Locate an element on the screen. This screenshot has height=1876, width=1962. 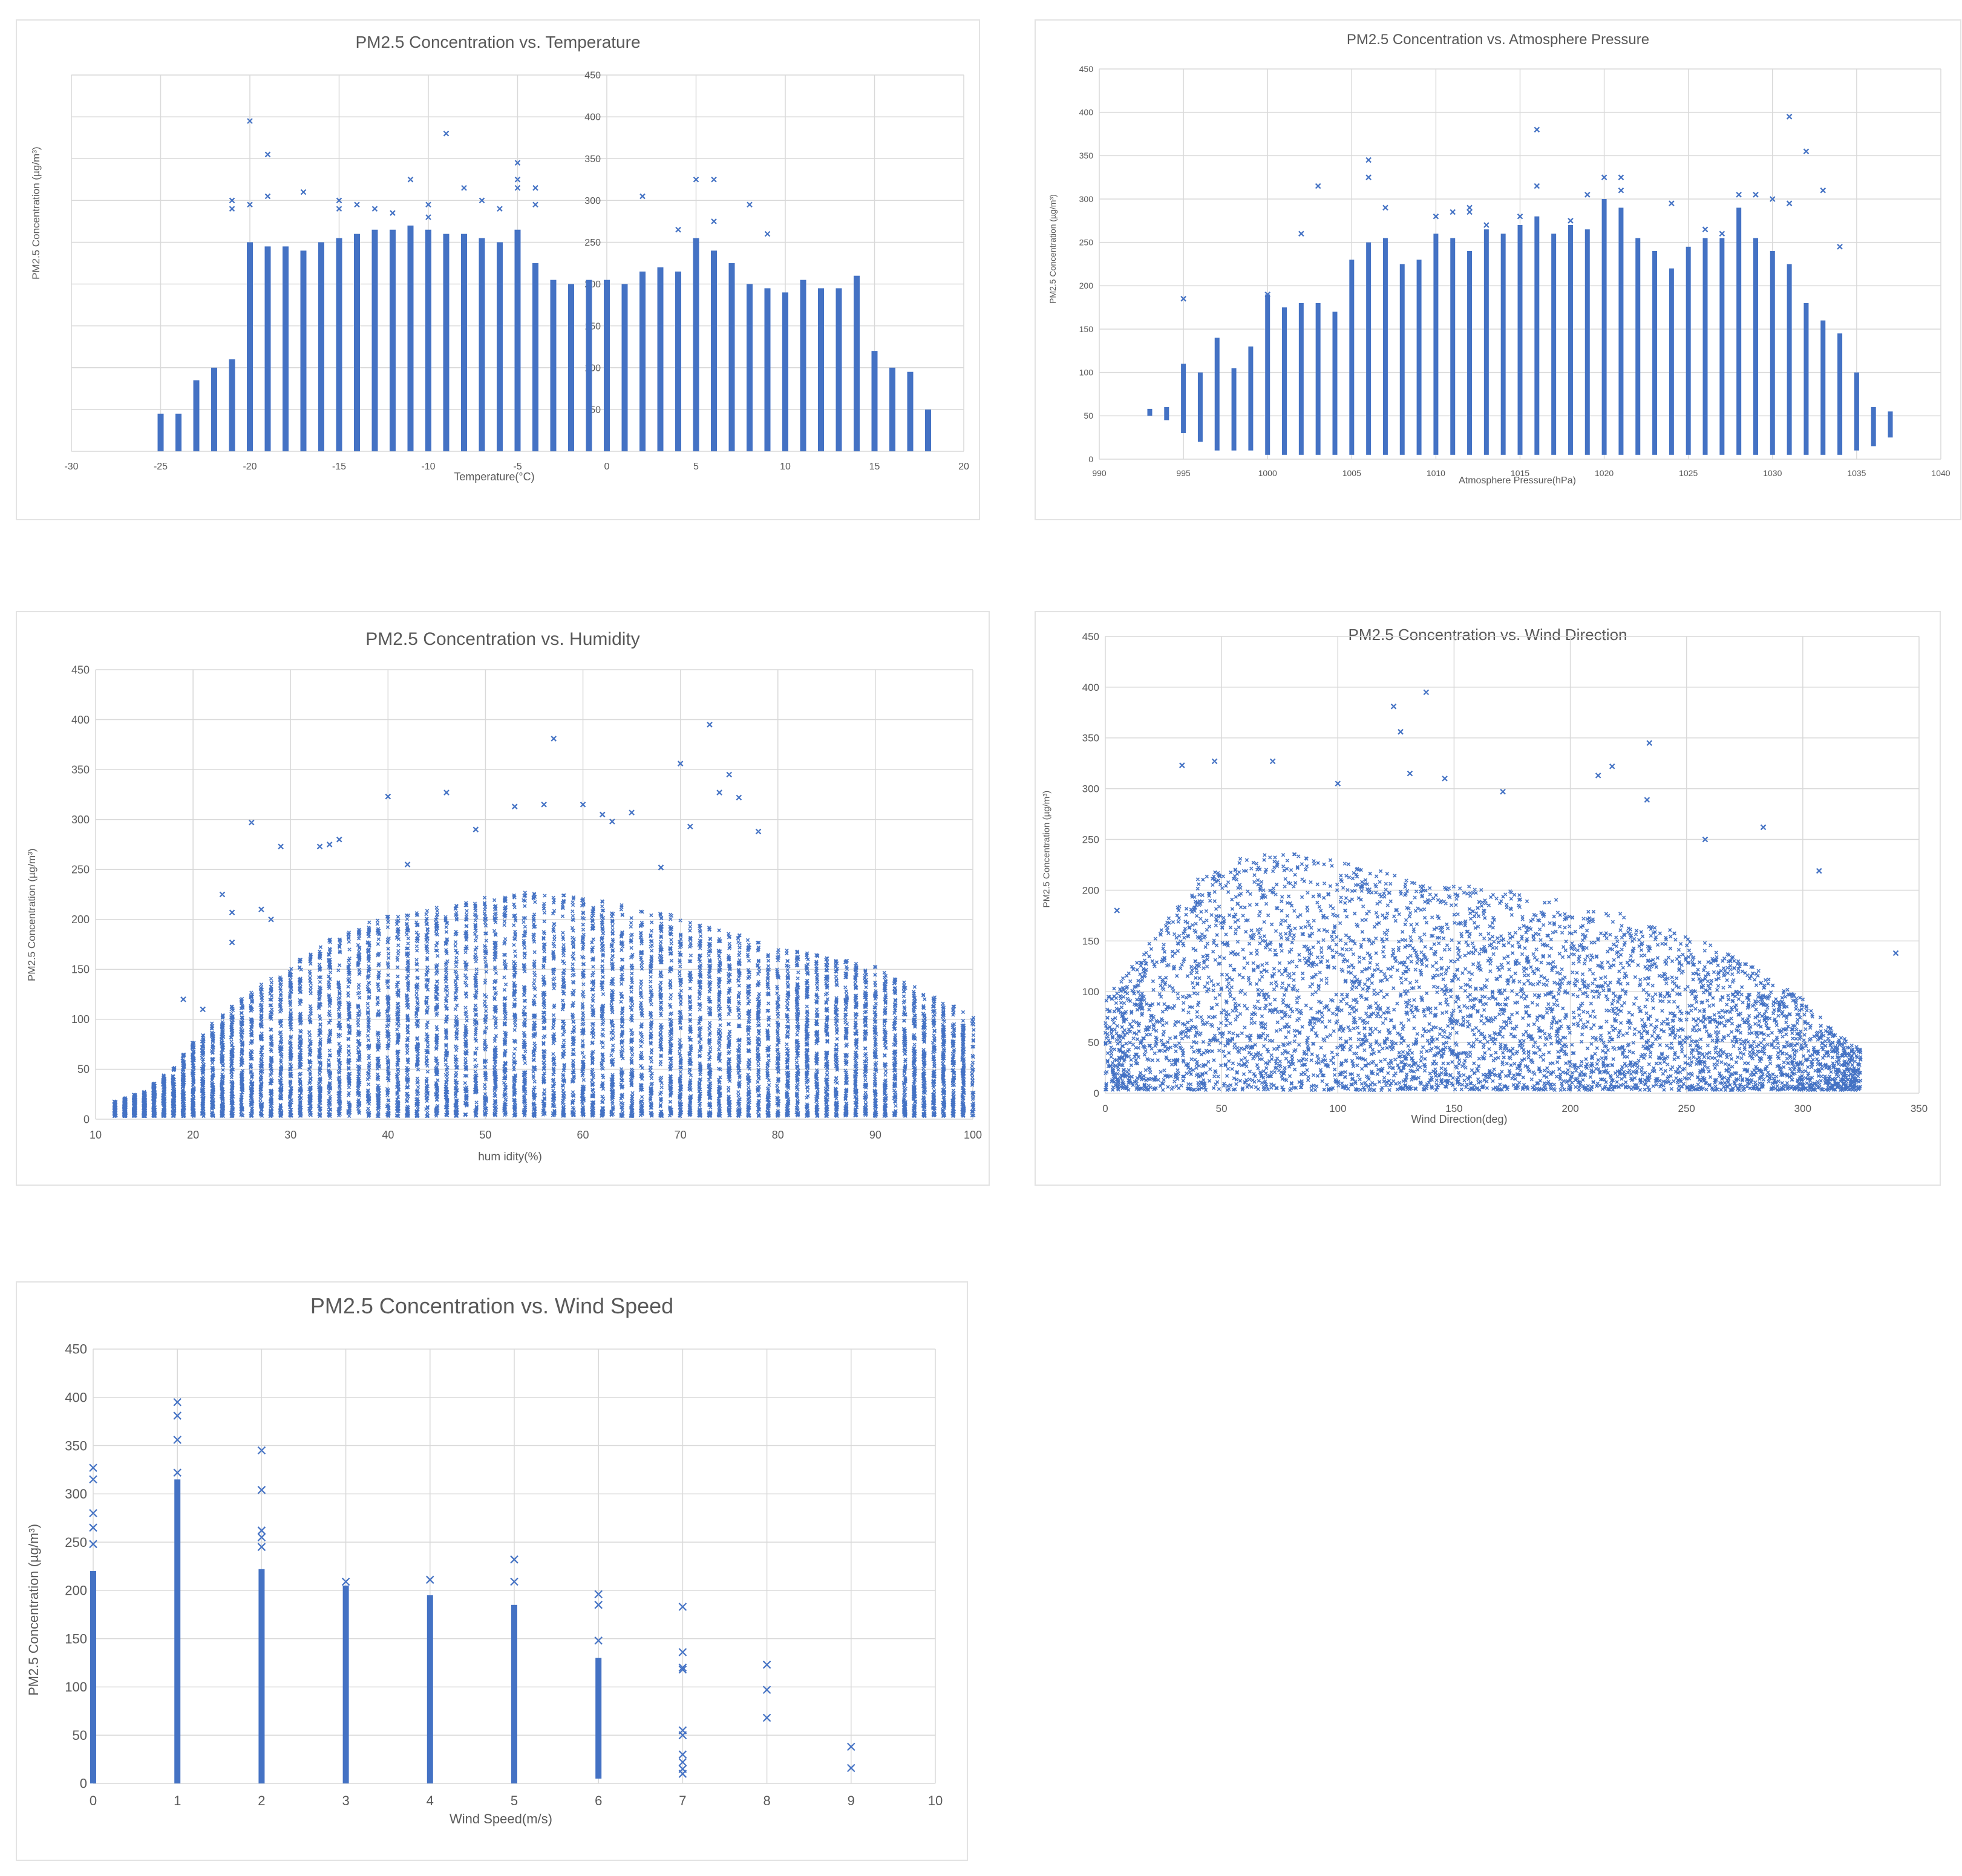
x-tick-label: -5 is located at coordinates (517, 467).